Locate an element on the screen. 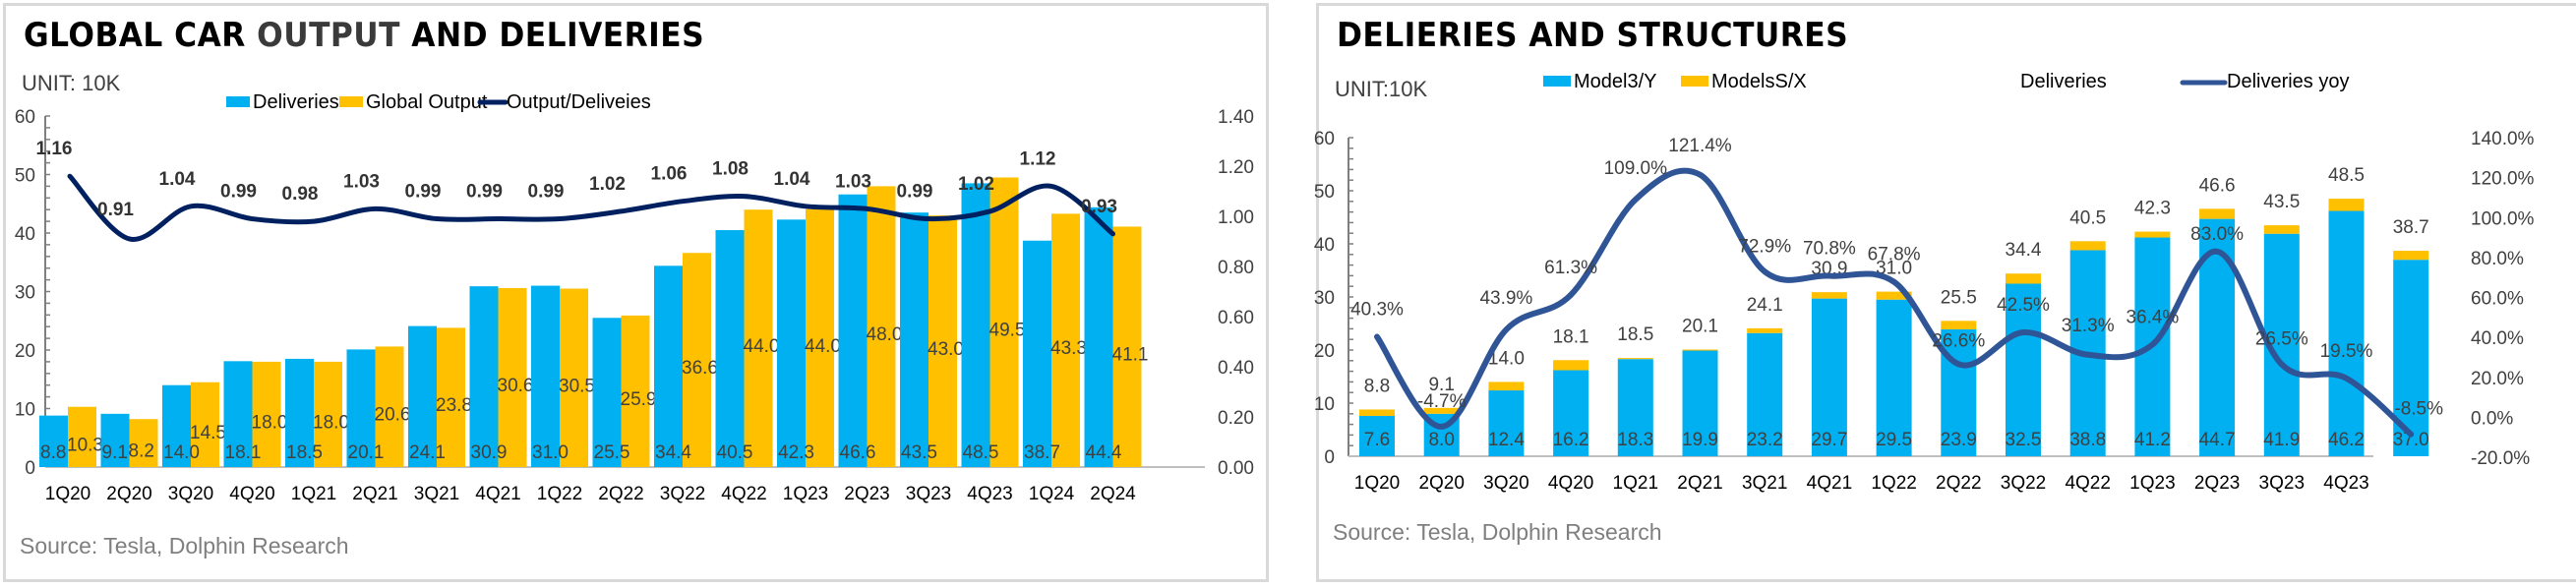  right-axis-tick-label: 1.40 is located at coordinates (1236, 117).